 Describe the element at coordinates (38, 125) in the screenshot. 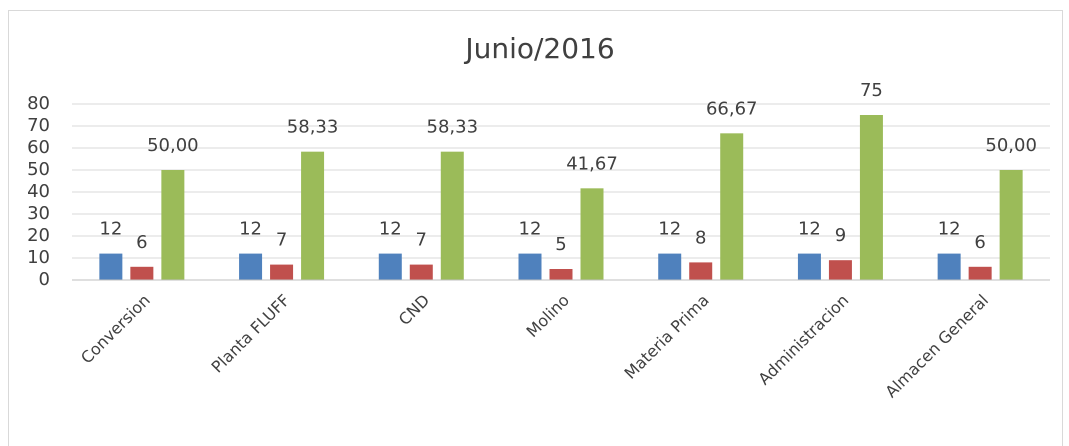

I see `y-tick-label: 70` at that location.